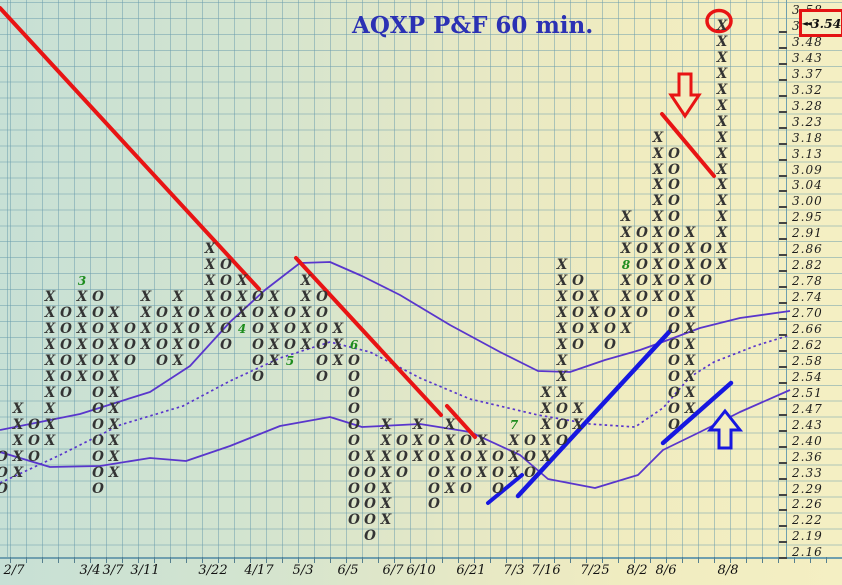  I want to click on date-label: 3/22, so click(213, 570).